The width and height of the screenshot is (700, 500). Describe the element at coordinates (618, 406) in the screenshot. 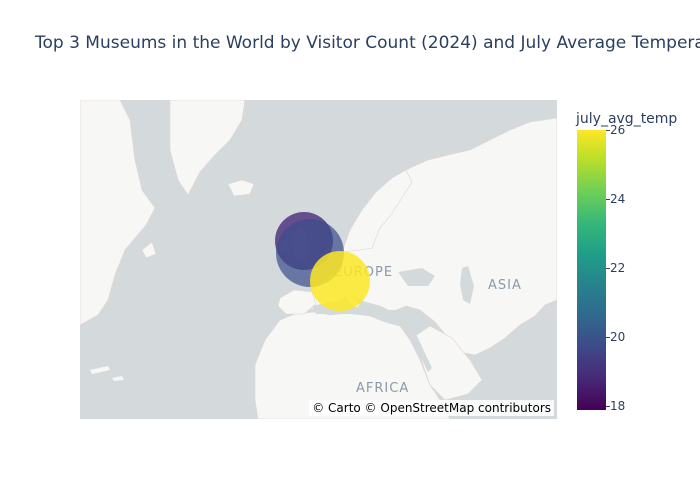

I see `colorbar-tick-label: 18` at that location.